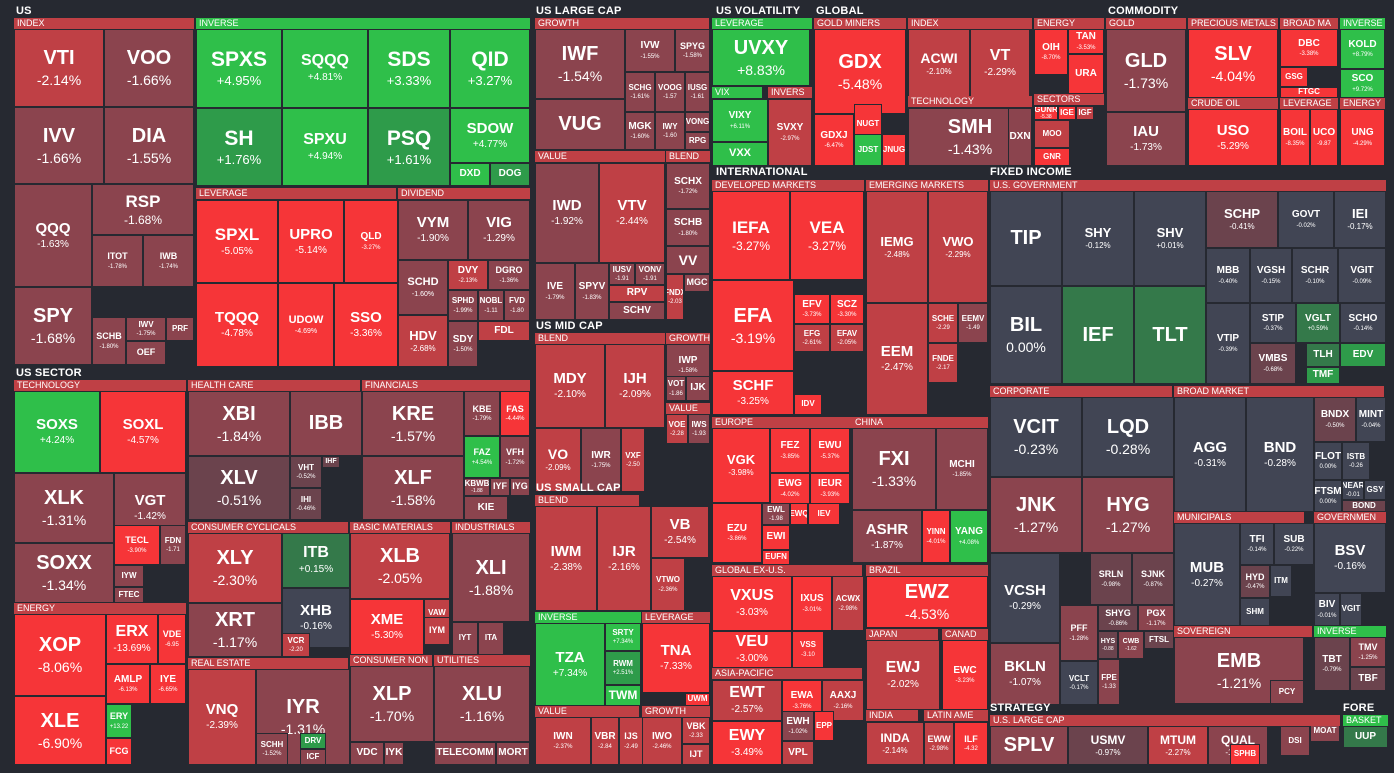 The width and height of the screenshot is (1394, 773). I want to click on tile-xop: XOP -8.06%, so click(60, 655).